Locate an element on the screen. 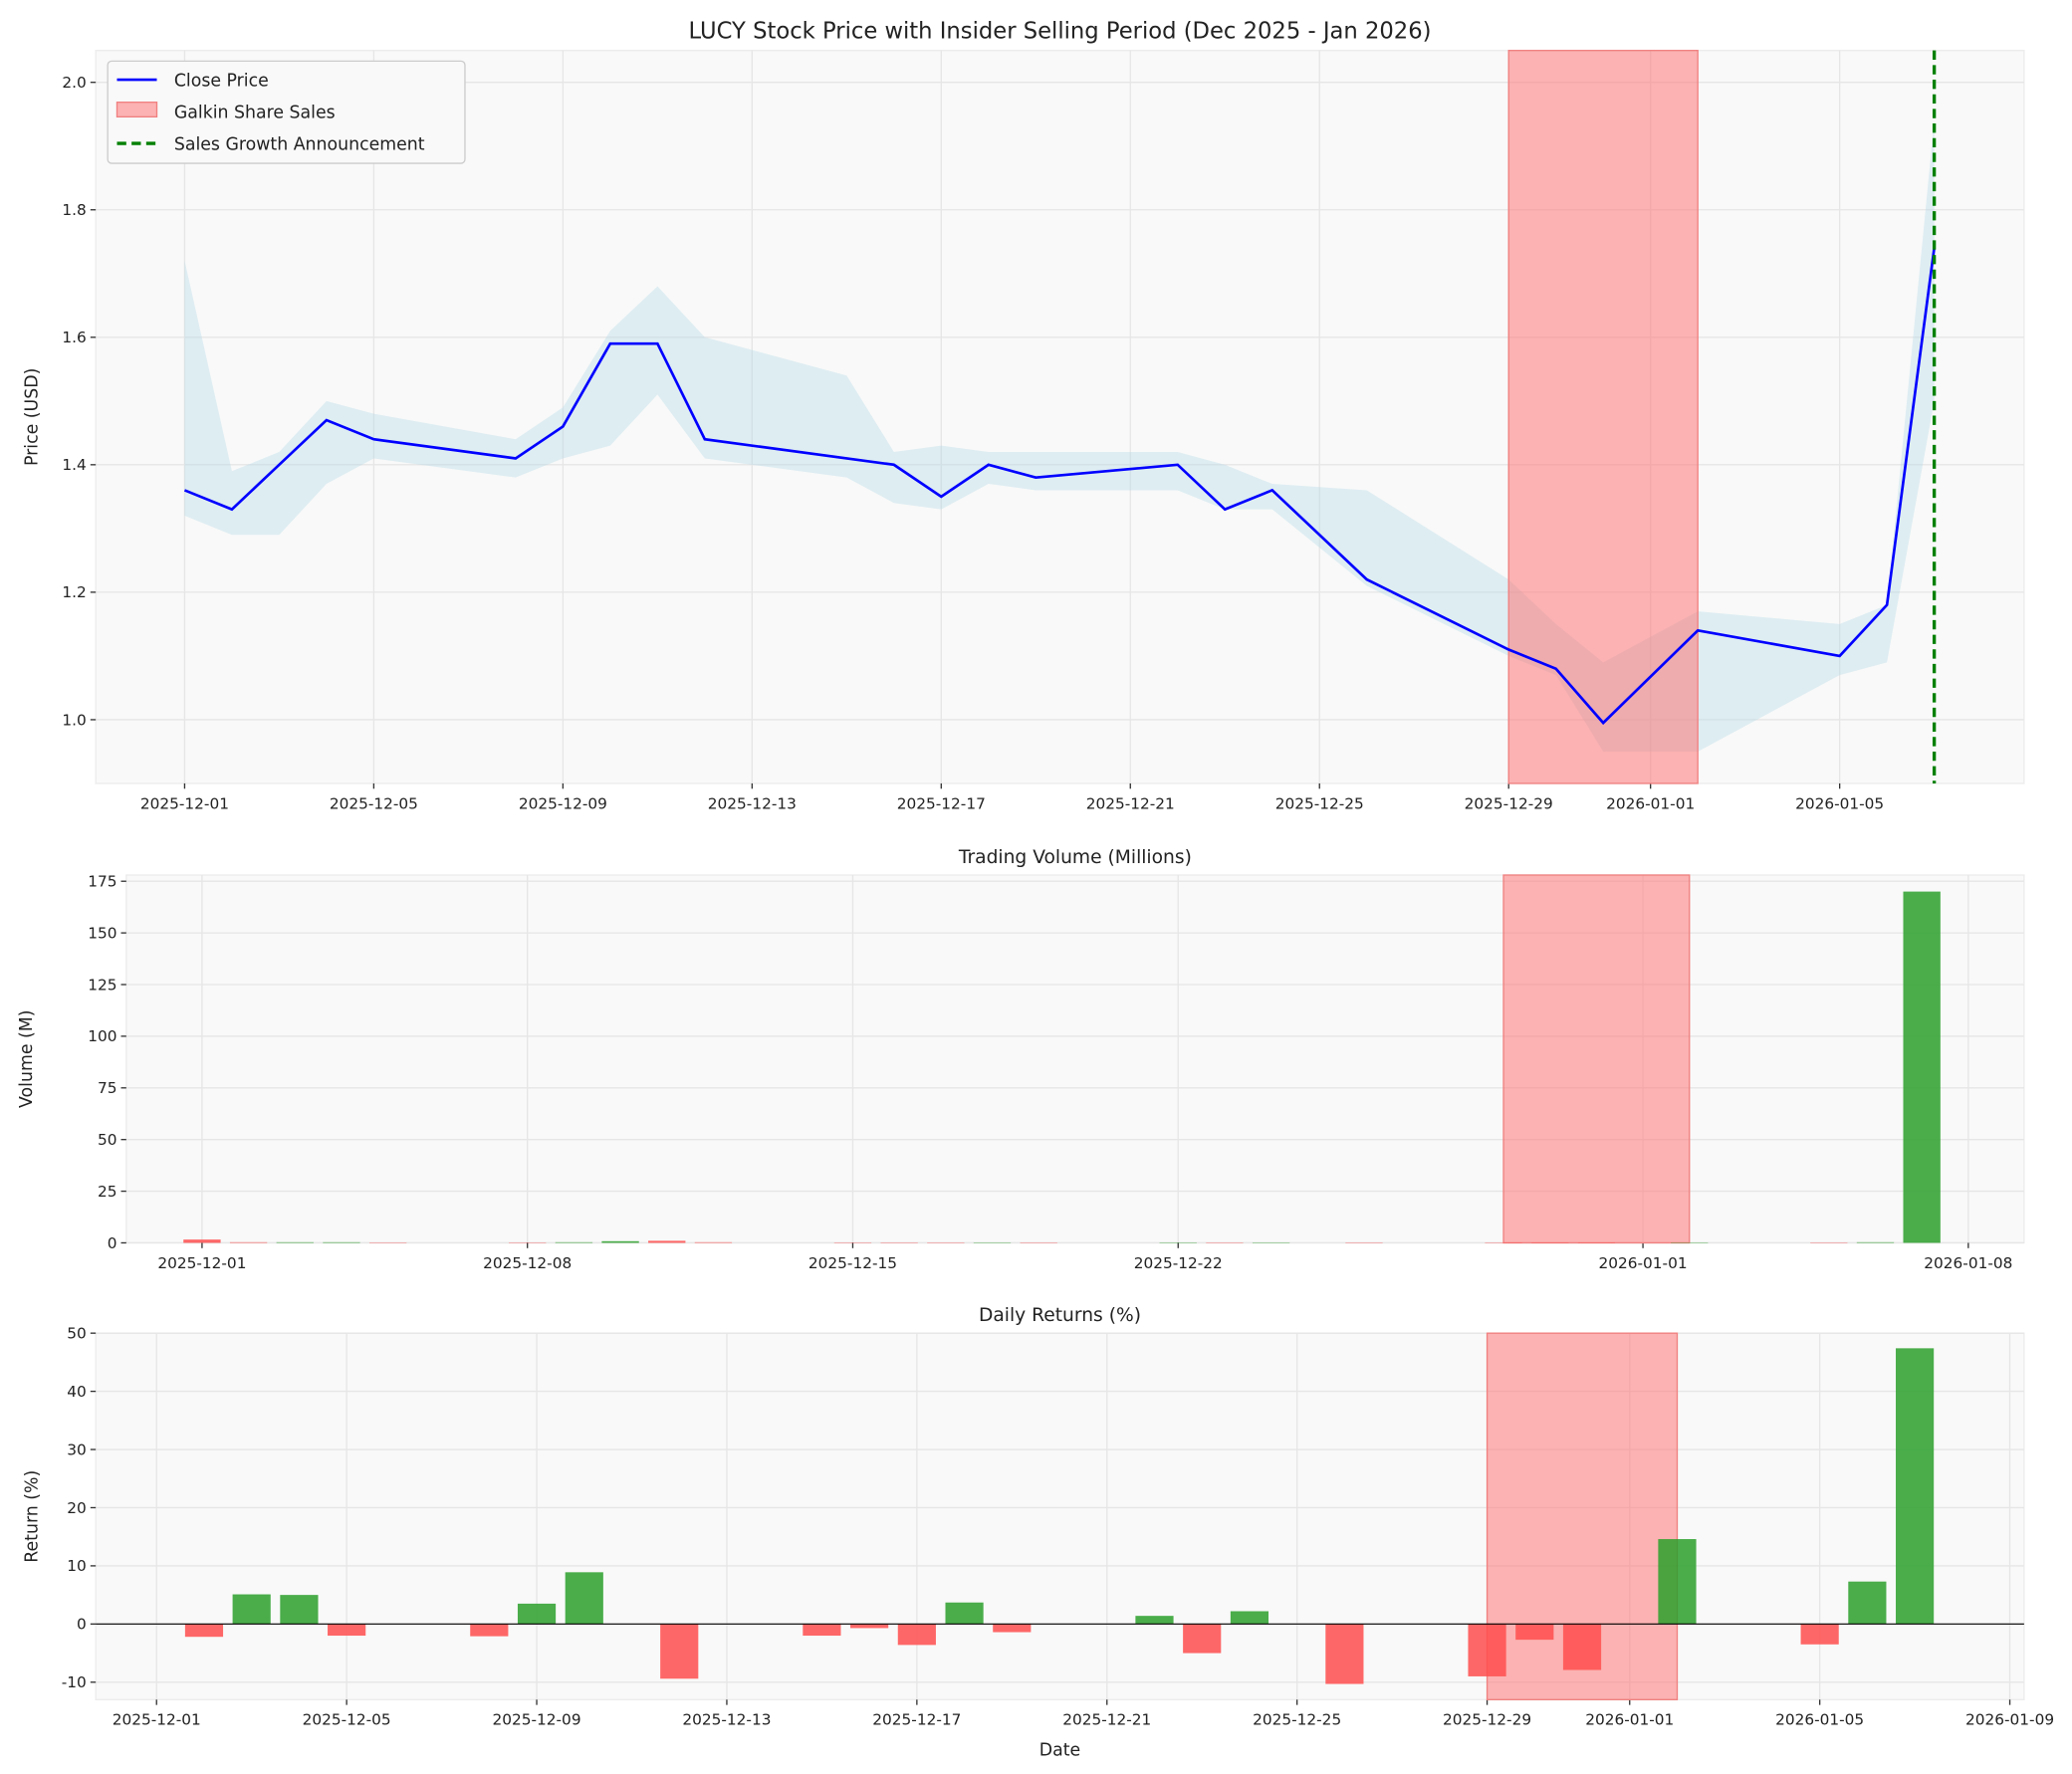 This screenshot has height=1774, width=2072. x-tick-label: 2026-01-09 is located at coordinates (2009, 1720).